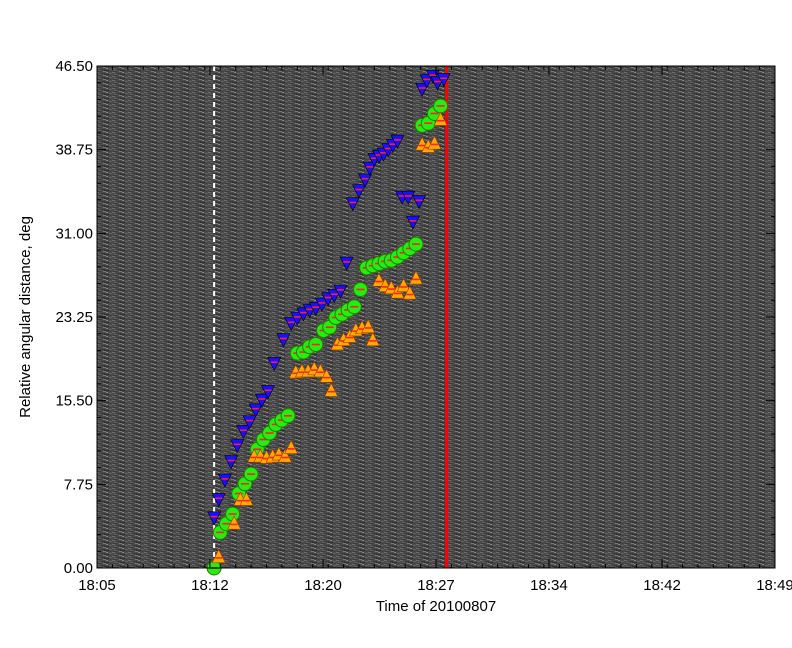  Describe the element at coordinates (97, 585) in the screenshot. I see `x-tick-label: 18:05` at that location.